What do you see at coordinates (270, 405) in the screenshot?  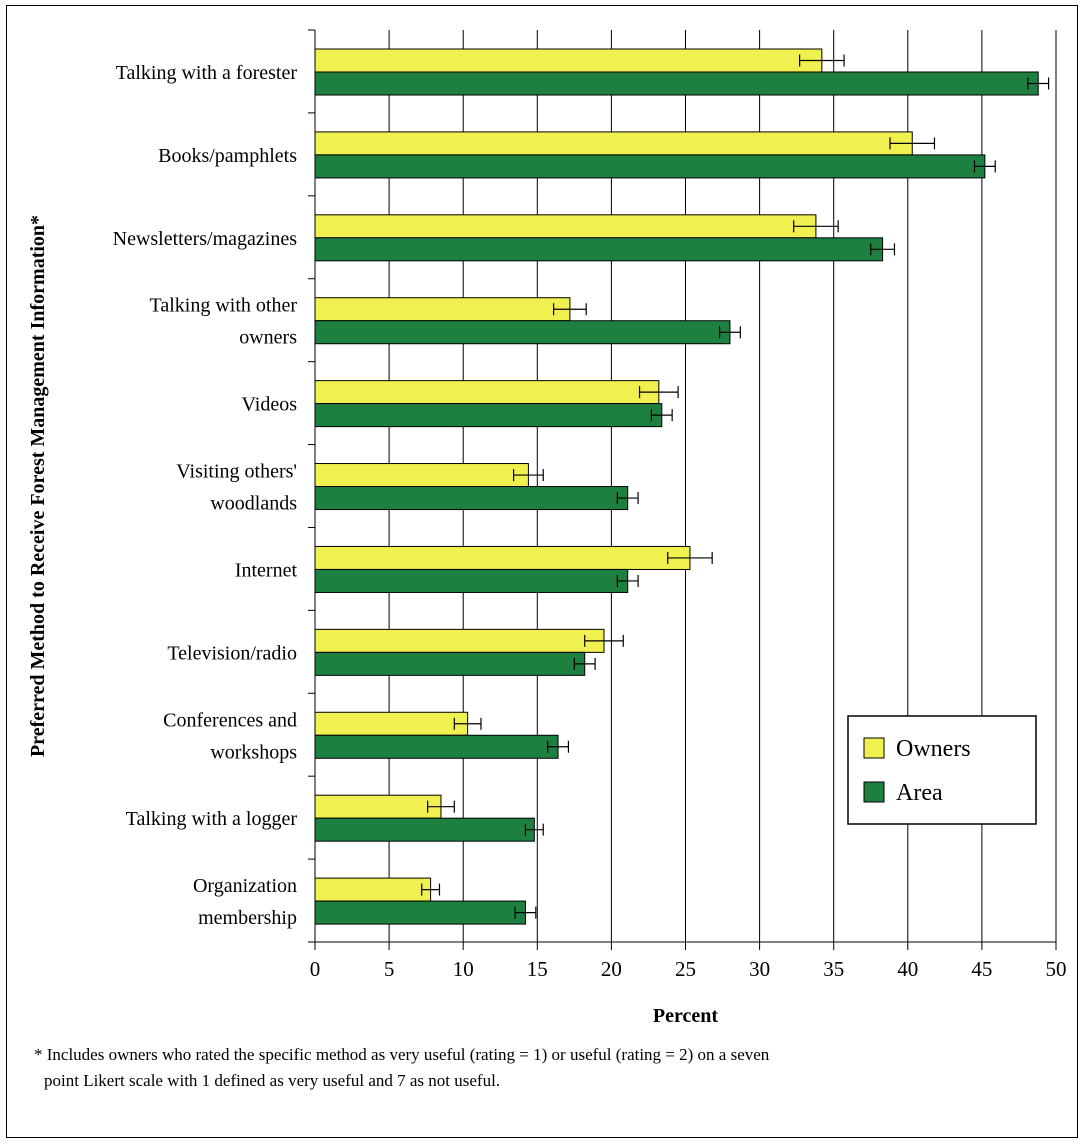 I see `category-label-4: Videos` at bounding box center [270, 405].